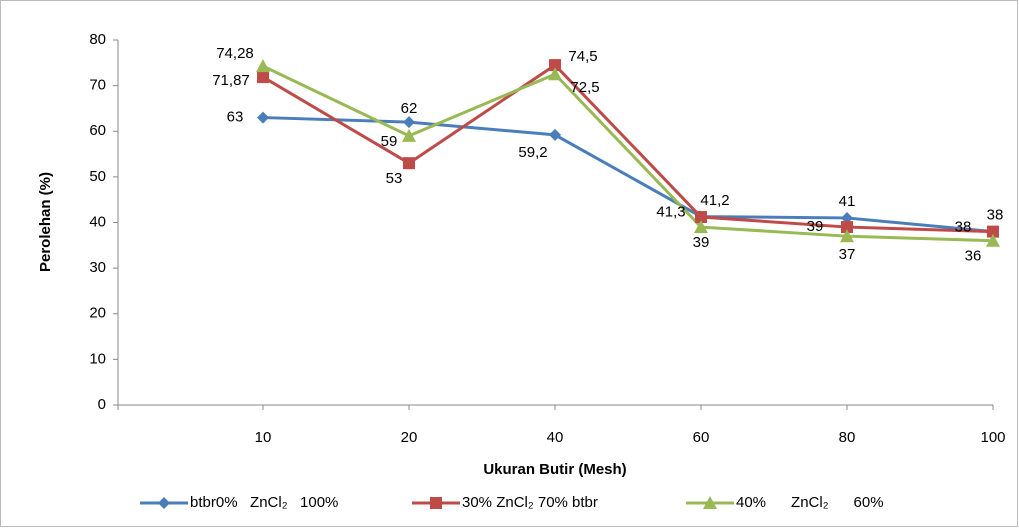 The height and width of the screenshot is (528, 1019). Describe the element at coordinates (97, 358) in the screenshot. I see `y-tick-label: 10` at that location.